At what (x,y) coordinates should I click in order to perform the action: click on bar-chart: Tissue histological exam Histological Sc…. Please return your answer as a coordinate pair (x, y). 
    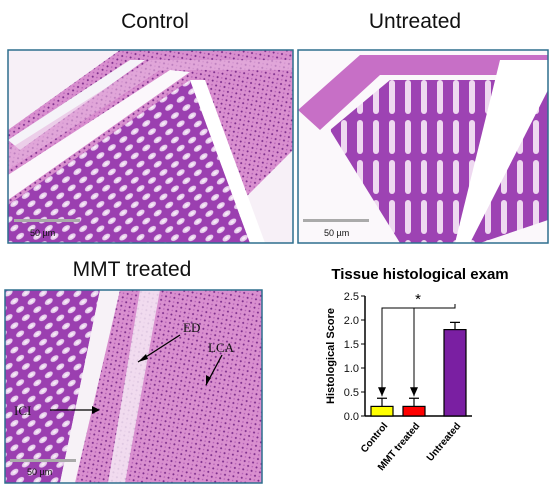
    Looking at the image, I should click on (417, 369).